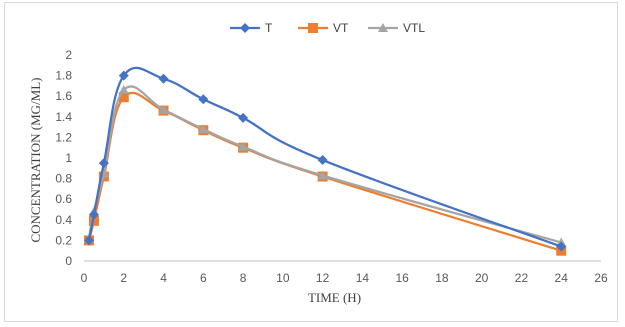  Describe the element at coordinates (163, 278) in the screenshot. I see `x-tick-label: 4` at that location.